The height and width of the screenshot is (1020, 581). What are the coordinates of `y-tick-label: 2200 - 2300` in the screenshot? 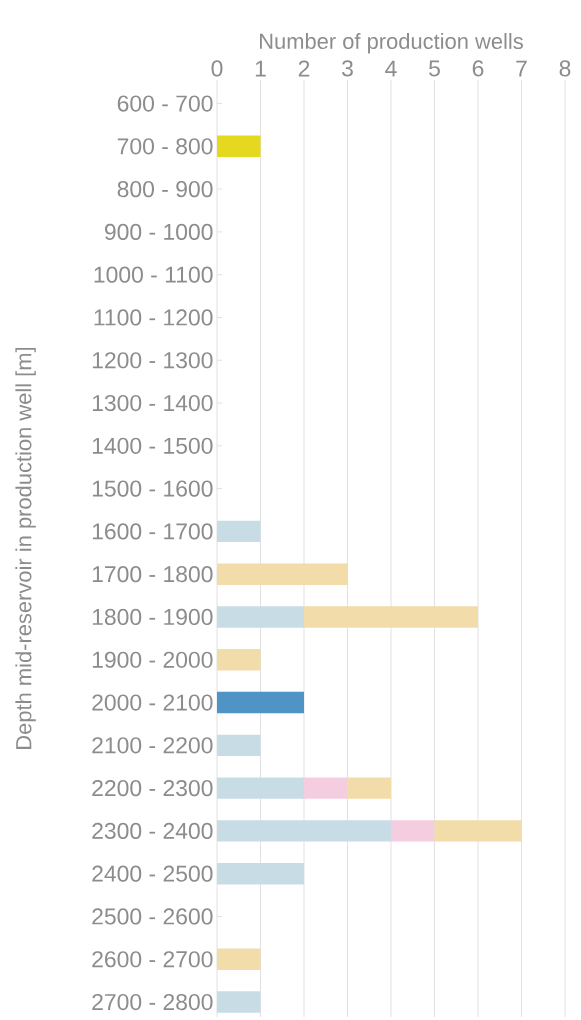 It's located at (152, 788).